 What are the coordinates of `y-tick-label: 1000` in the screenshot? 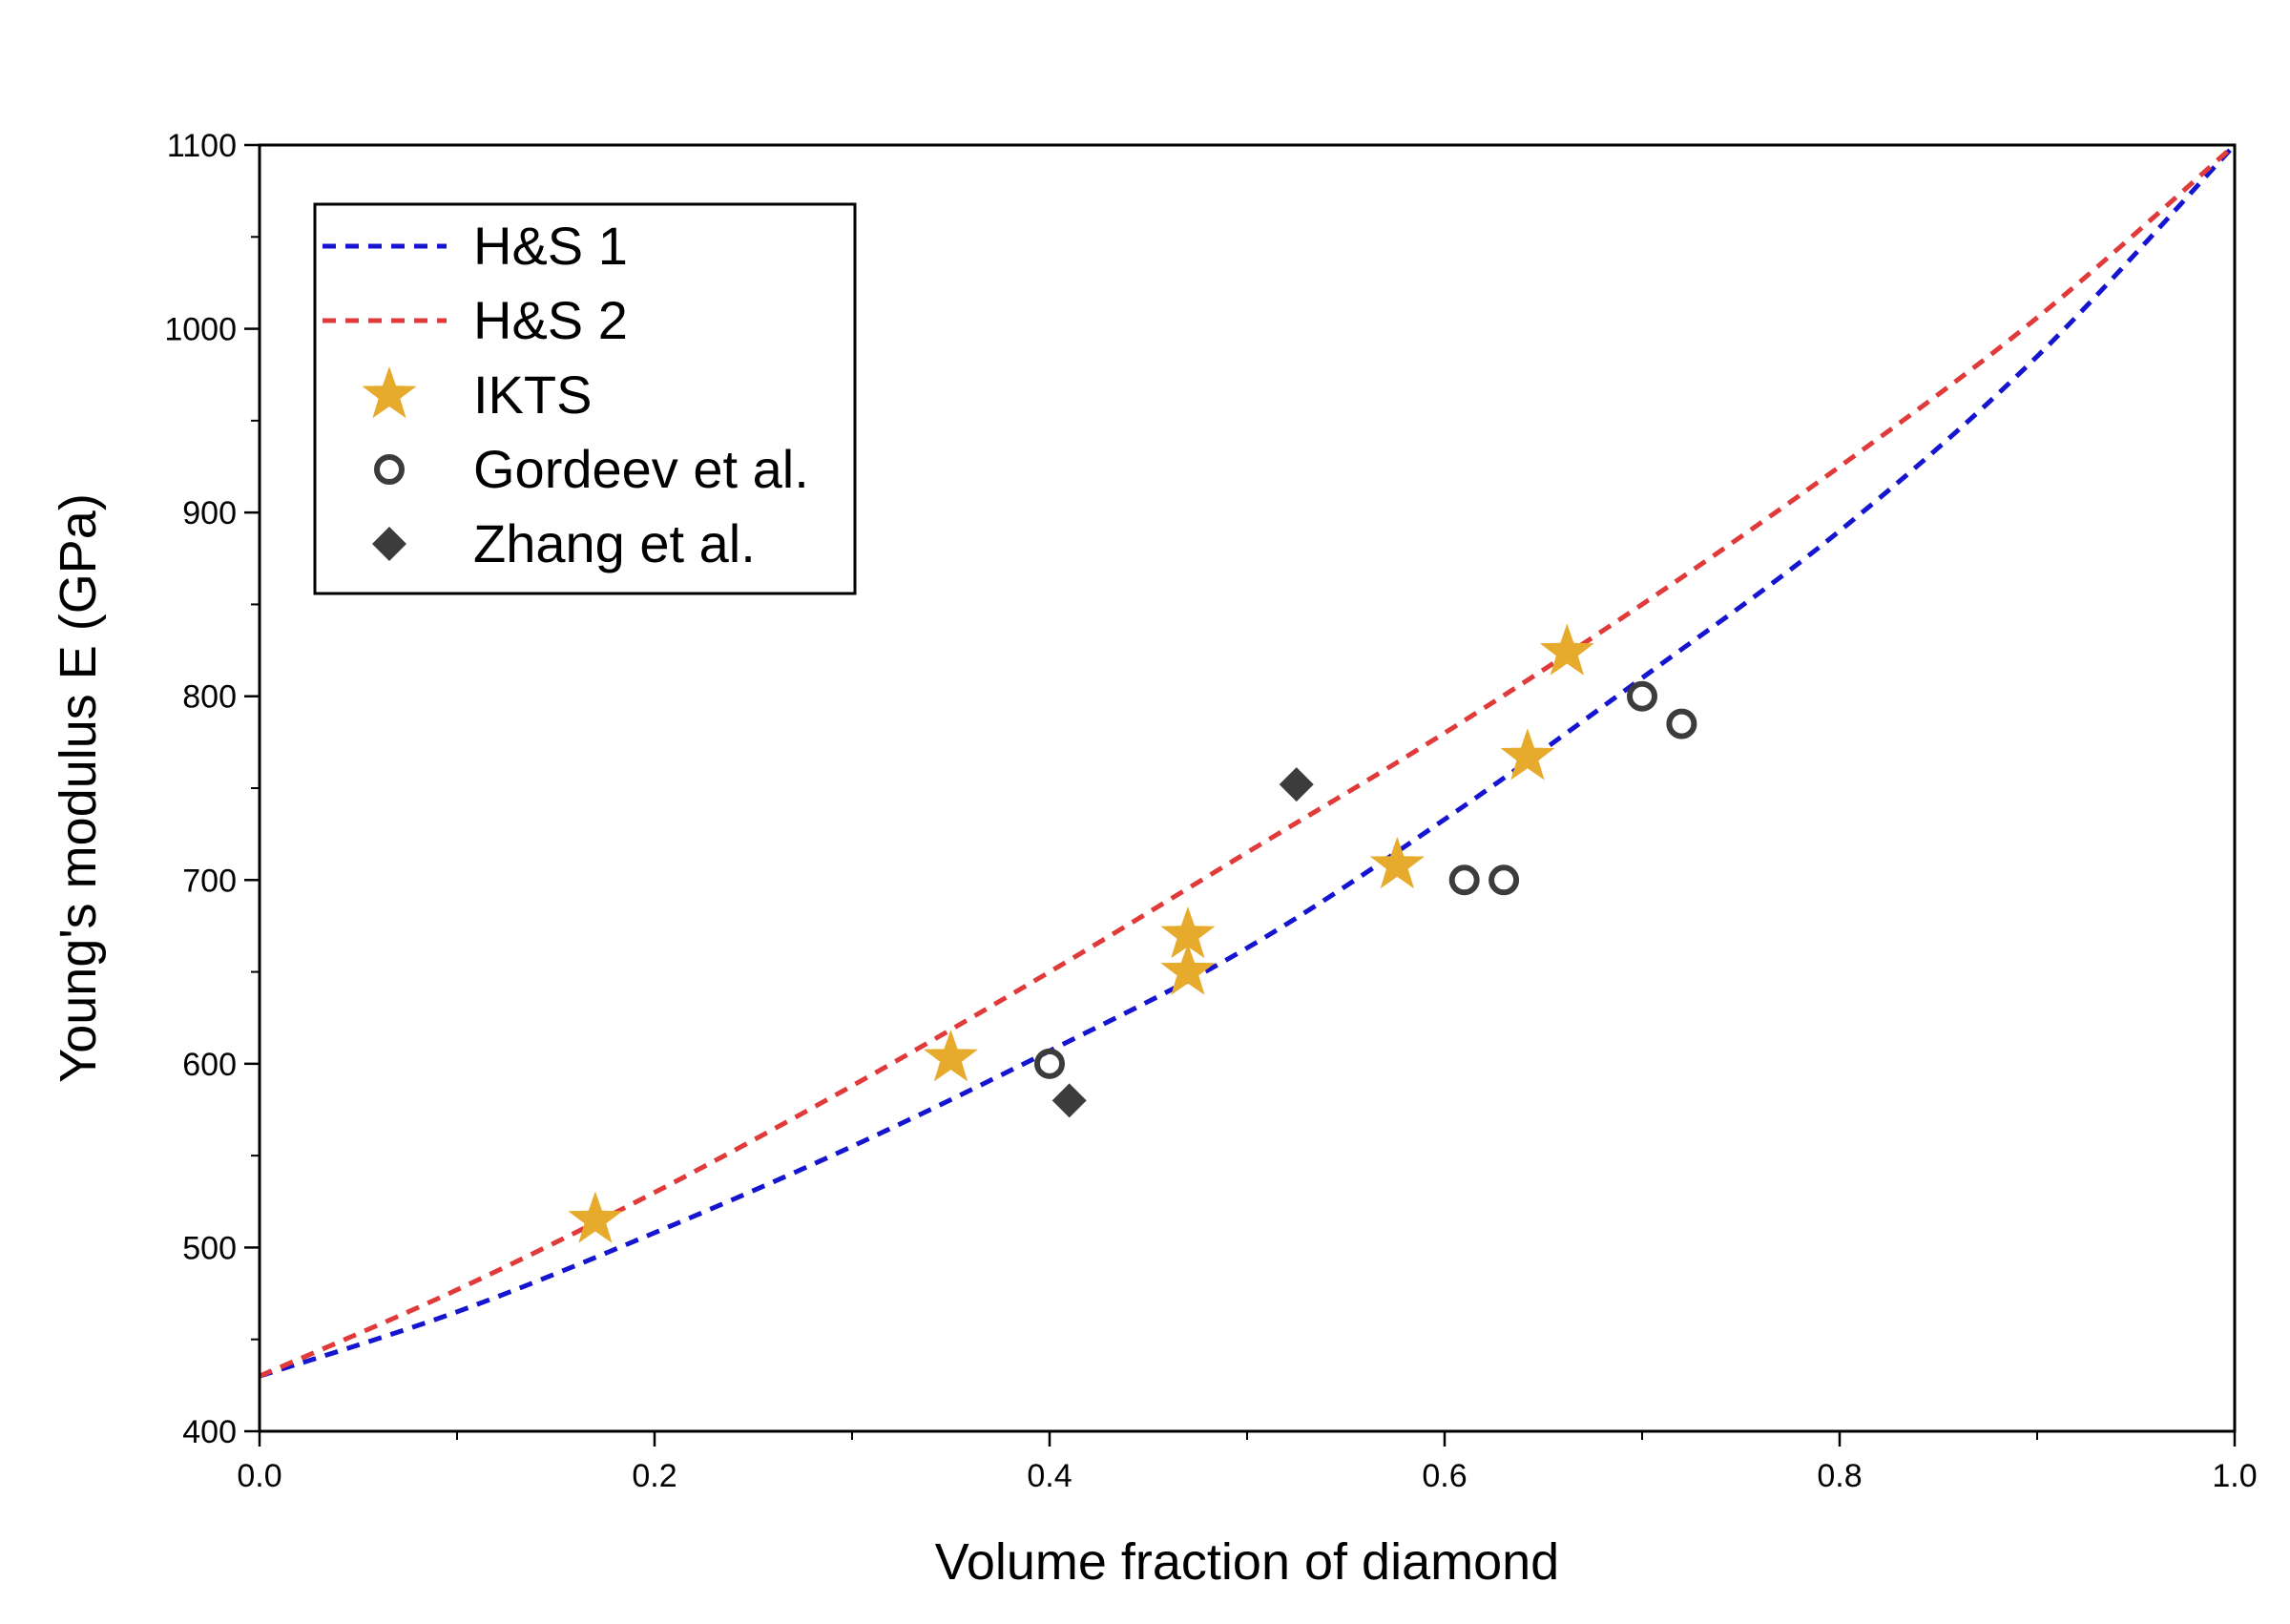 It's located at (200, 330).